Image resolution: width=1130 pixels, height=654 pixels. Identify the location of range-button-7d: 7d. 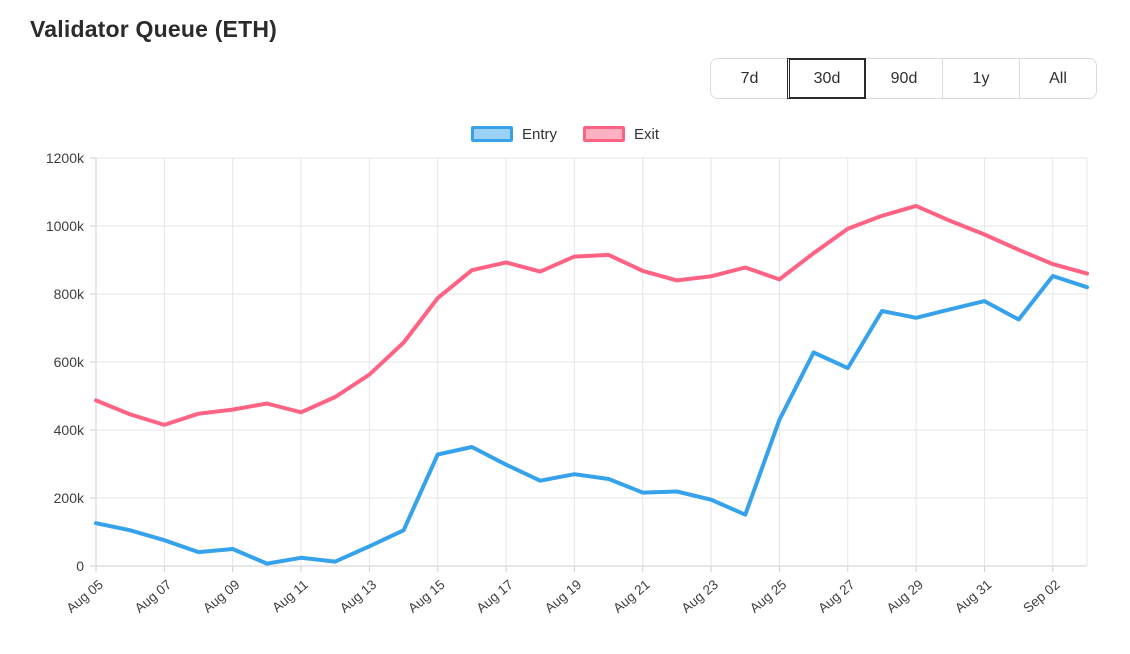
(749, 78).